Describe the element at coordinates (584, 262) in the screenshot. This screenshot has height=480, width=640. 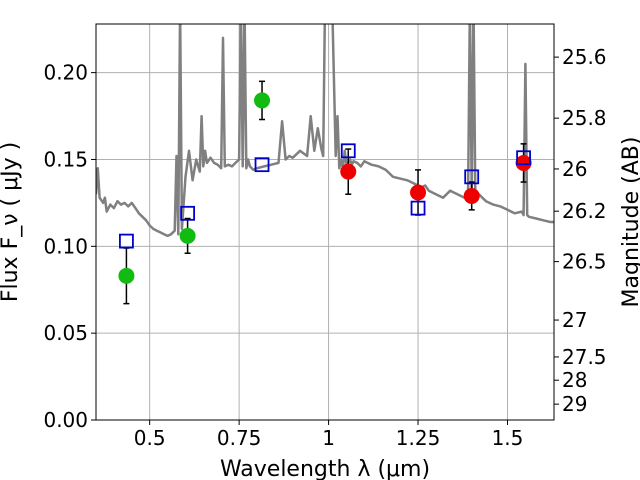
I see `magnitude-tick-label: 26.5` at that location.